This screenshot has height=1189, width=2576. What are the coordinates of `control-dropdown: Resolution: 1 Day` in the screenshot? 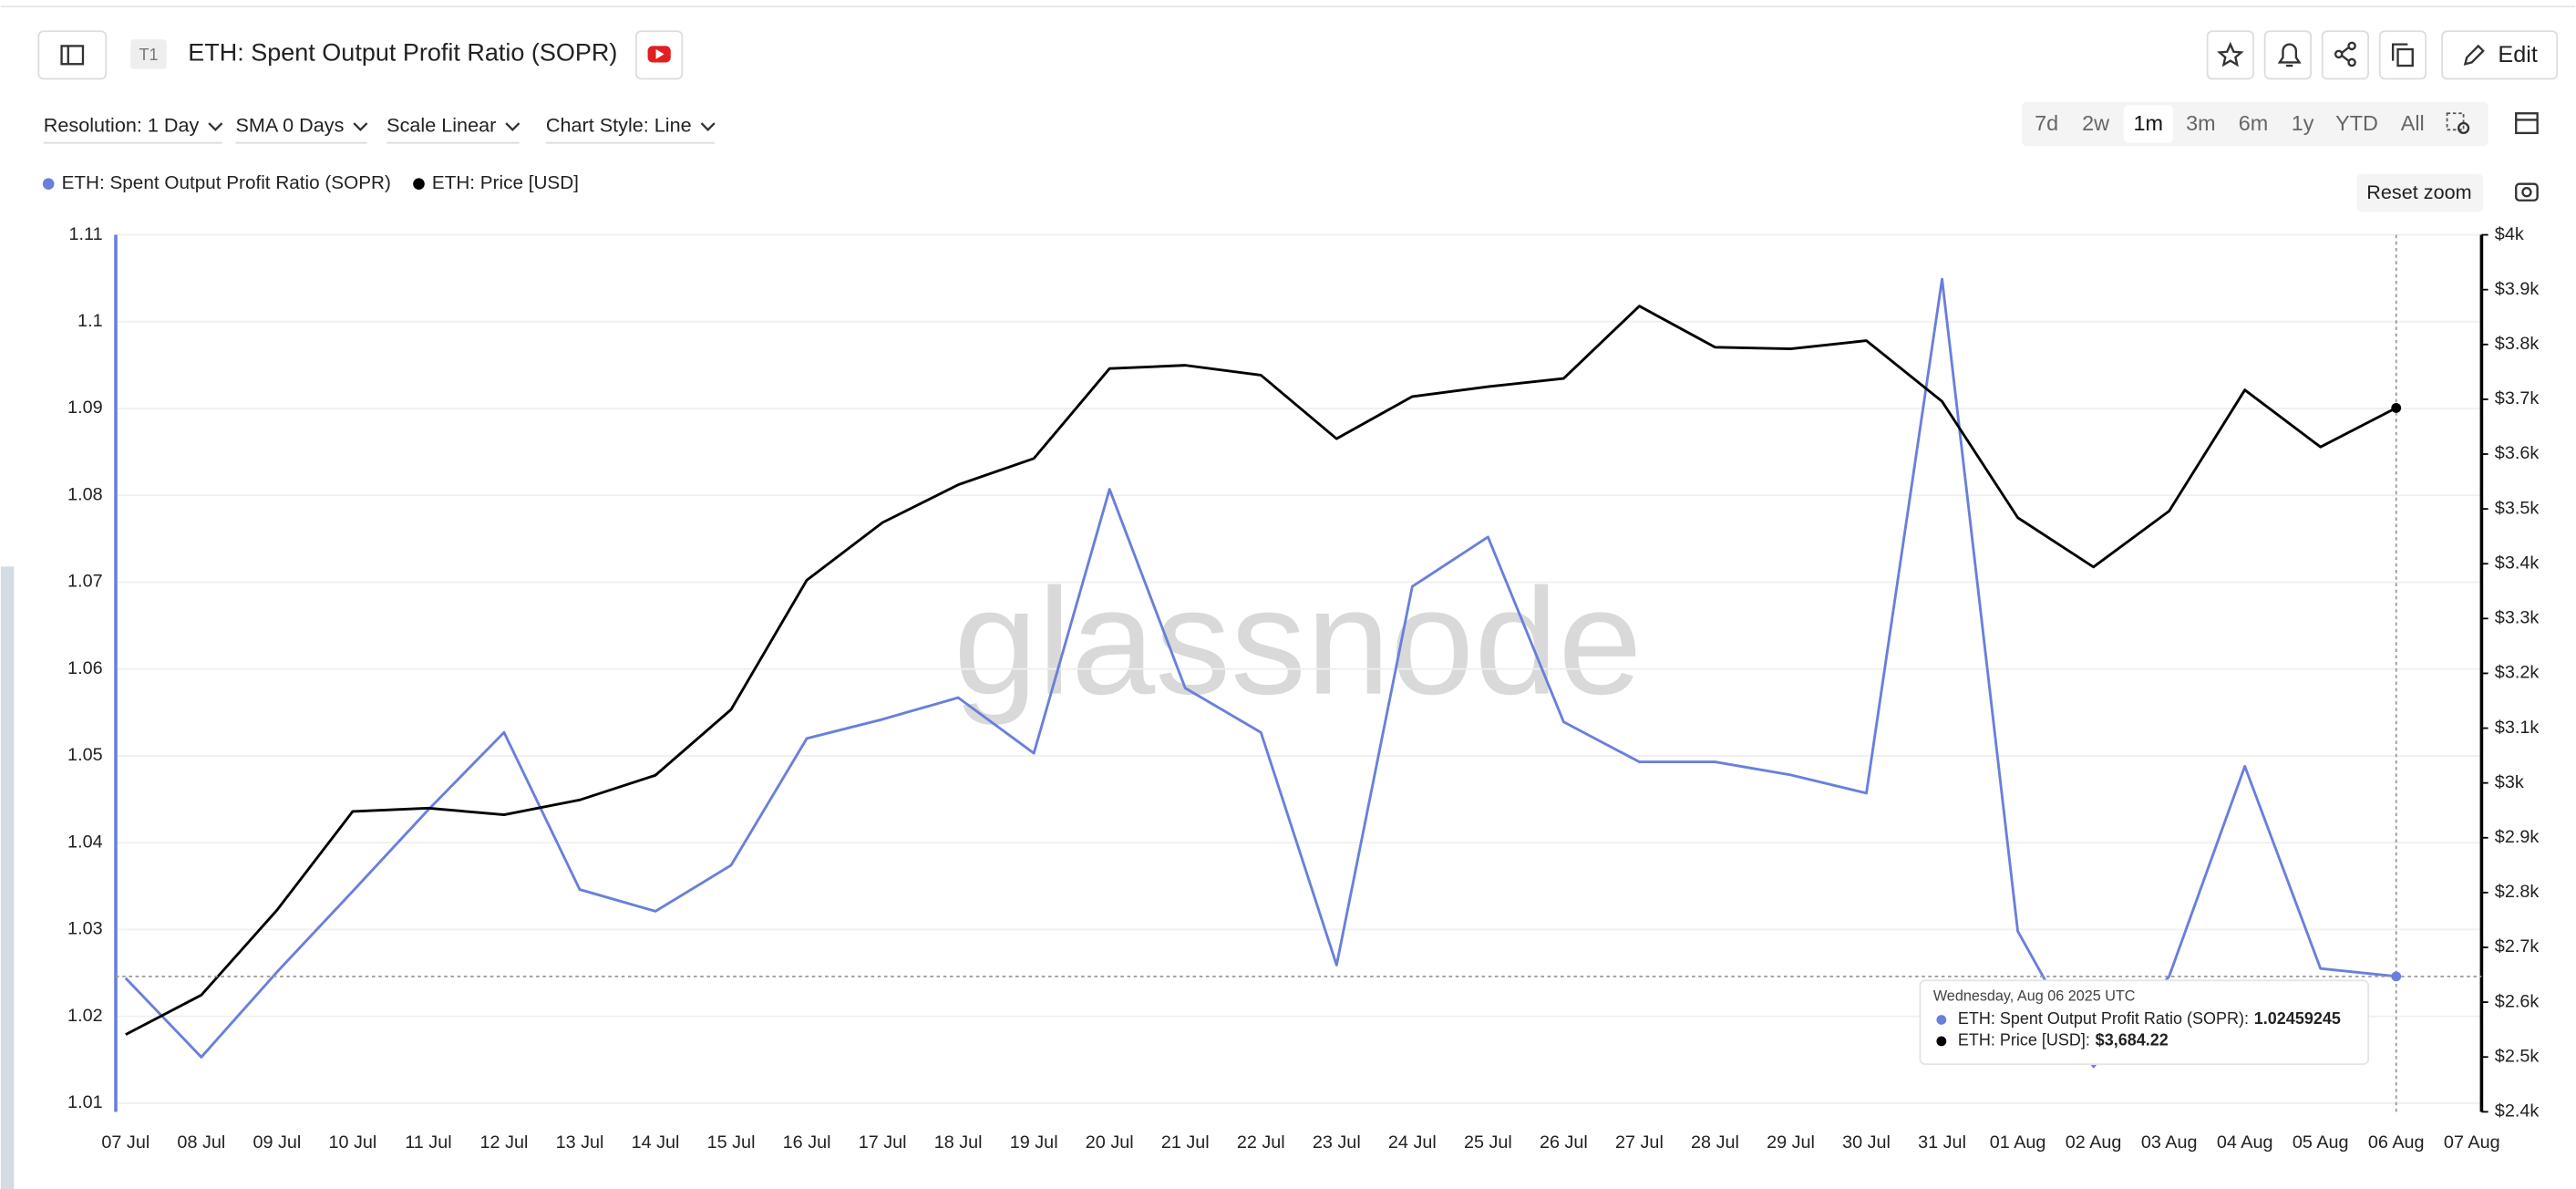 It's located at (133, 128).